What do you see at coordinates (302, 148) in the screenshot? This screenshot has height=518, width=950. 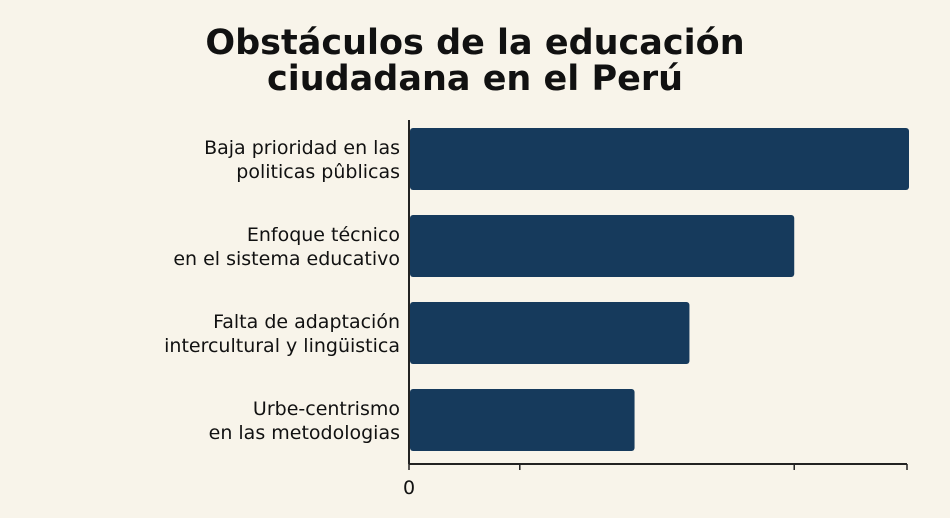 I see `category-label-0-line-0: Baja prioridad en las` at bounding box center [302, 148].